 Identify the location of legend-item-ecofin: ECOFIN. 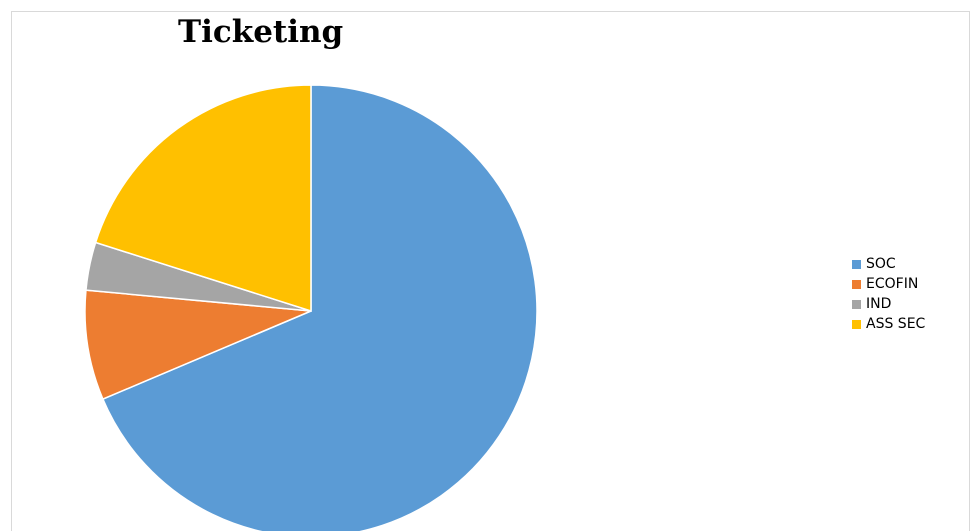
(888, 284).